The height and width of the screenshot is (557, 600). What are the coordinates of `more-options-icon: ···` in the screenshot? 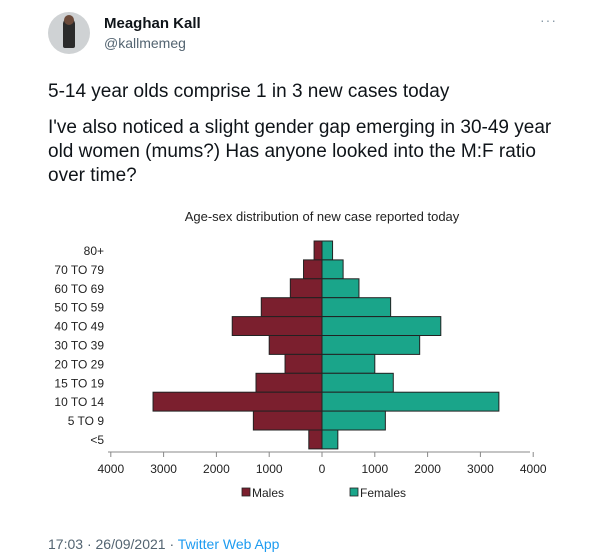 It's located at (548, 20).